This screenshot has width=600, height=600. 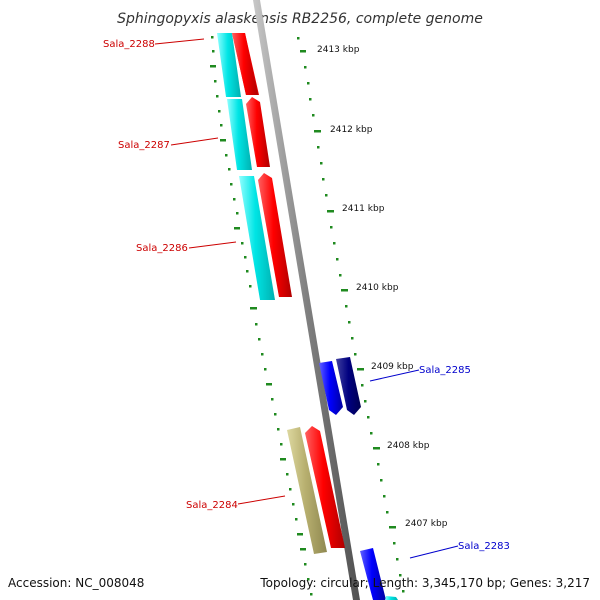 I want to click on gene-label-sala-2288: Sala_2288, so click(x=129, y=44).